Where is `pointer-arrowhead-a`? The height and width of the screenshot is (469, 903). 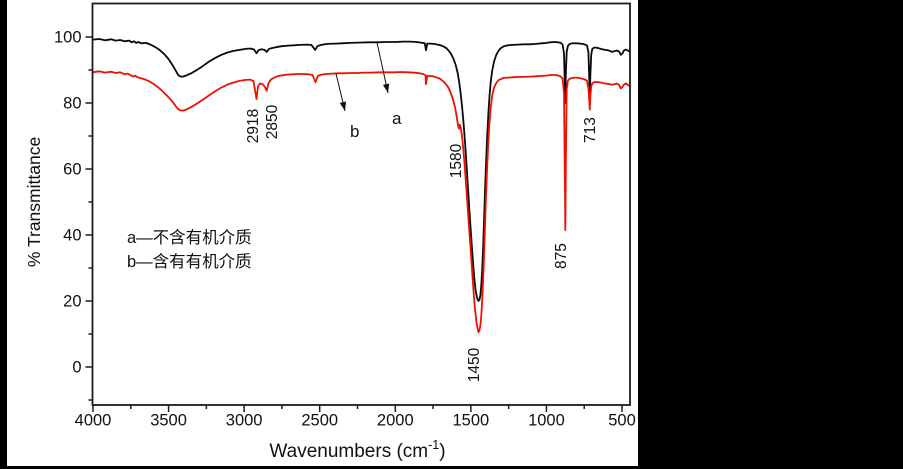 pointer-arrowhead-a is located at coordinates (386, 88).